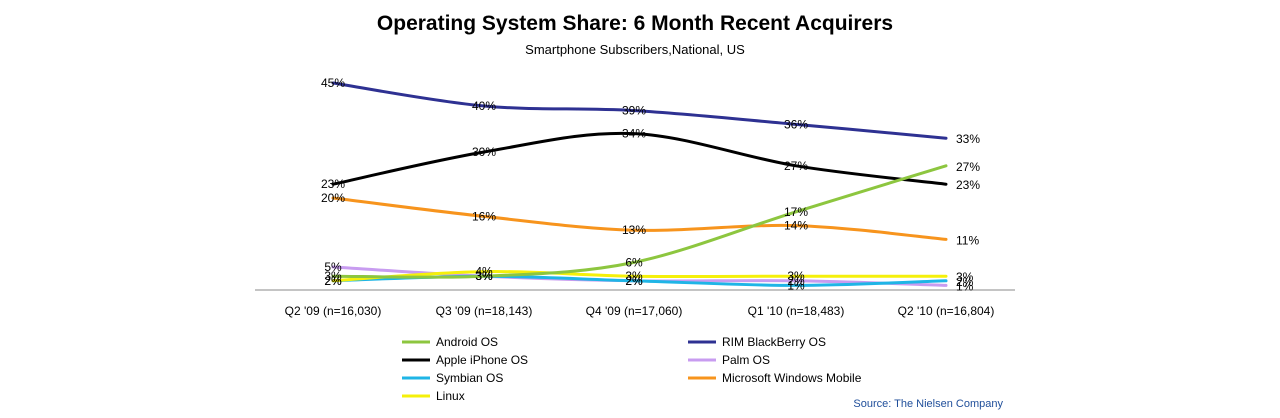  I want to click on data-label-linux: 4%, so click(484, 272).